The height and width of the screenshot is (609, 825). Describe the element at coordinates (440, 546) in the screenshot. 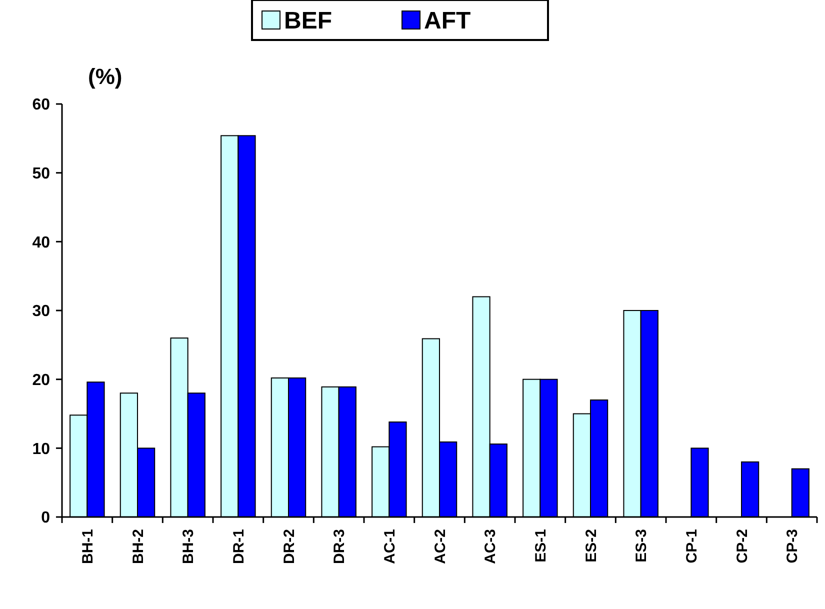

I see `x-tick-label: AC-2` at that location.